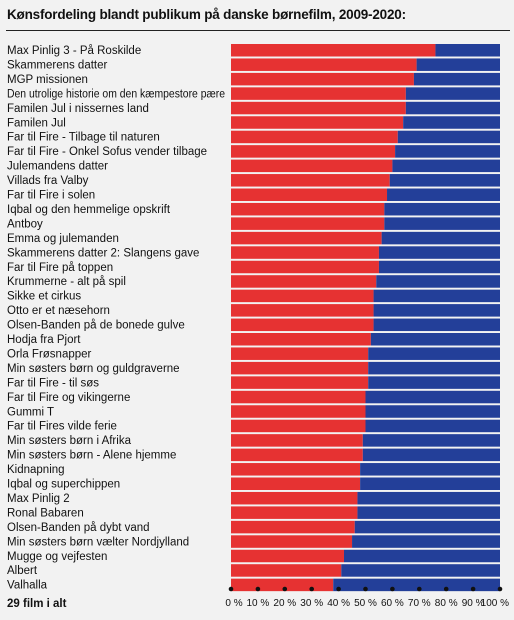 Image resolution: width=514 pixels, height=620 pixels. What do you see at coordinates (91, 456) in the screenshot?
I see `category-label: Min søsters børn - Alene hjemme` at bounding box center [91, 456].